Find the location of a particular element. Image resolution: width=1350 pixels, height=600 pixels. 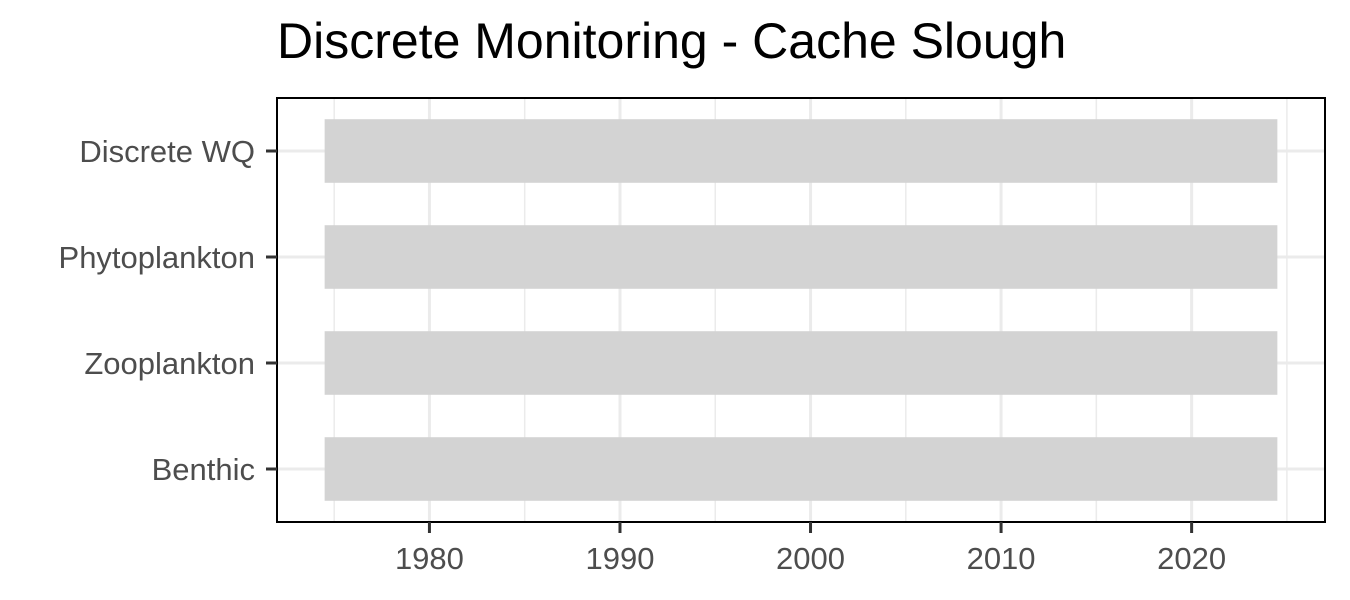

y-tick-label: Phytoplankton is located at coordinates (157, 257).